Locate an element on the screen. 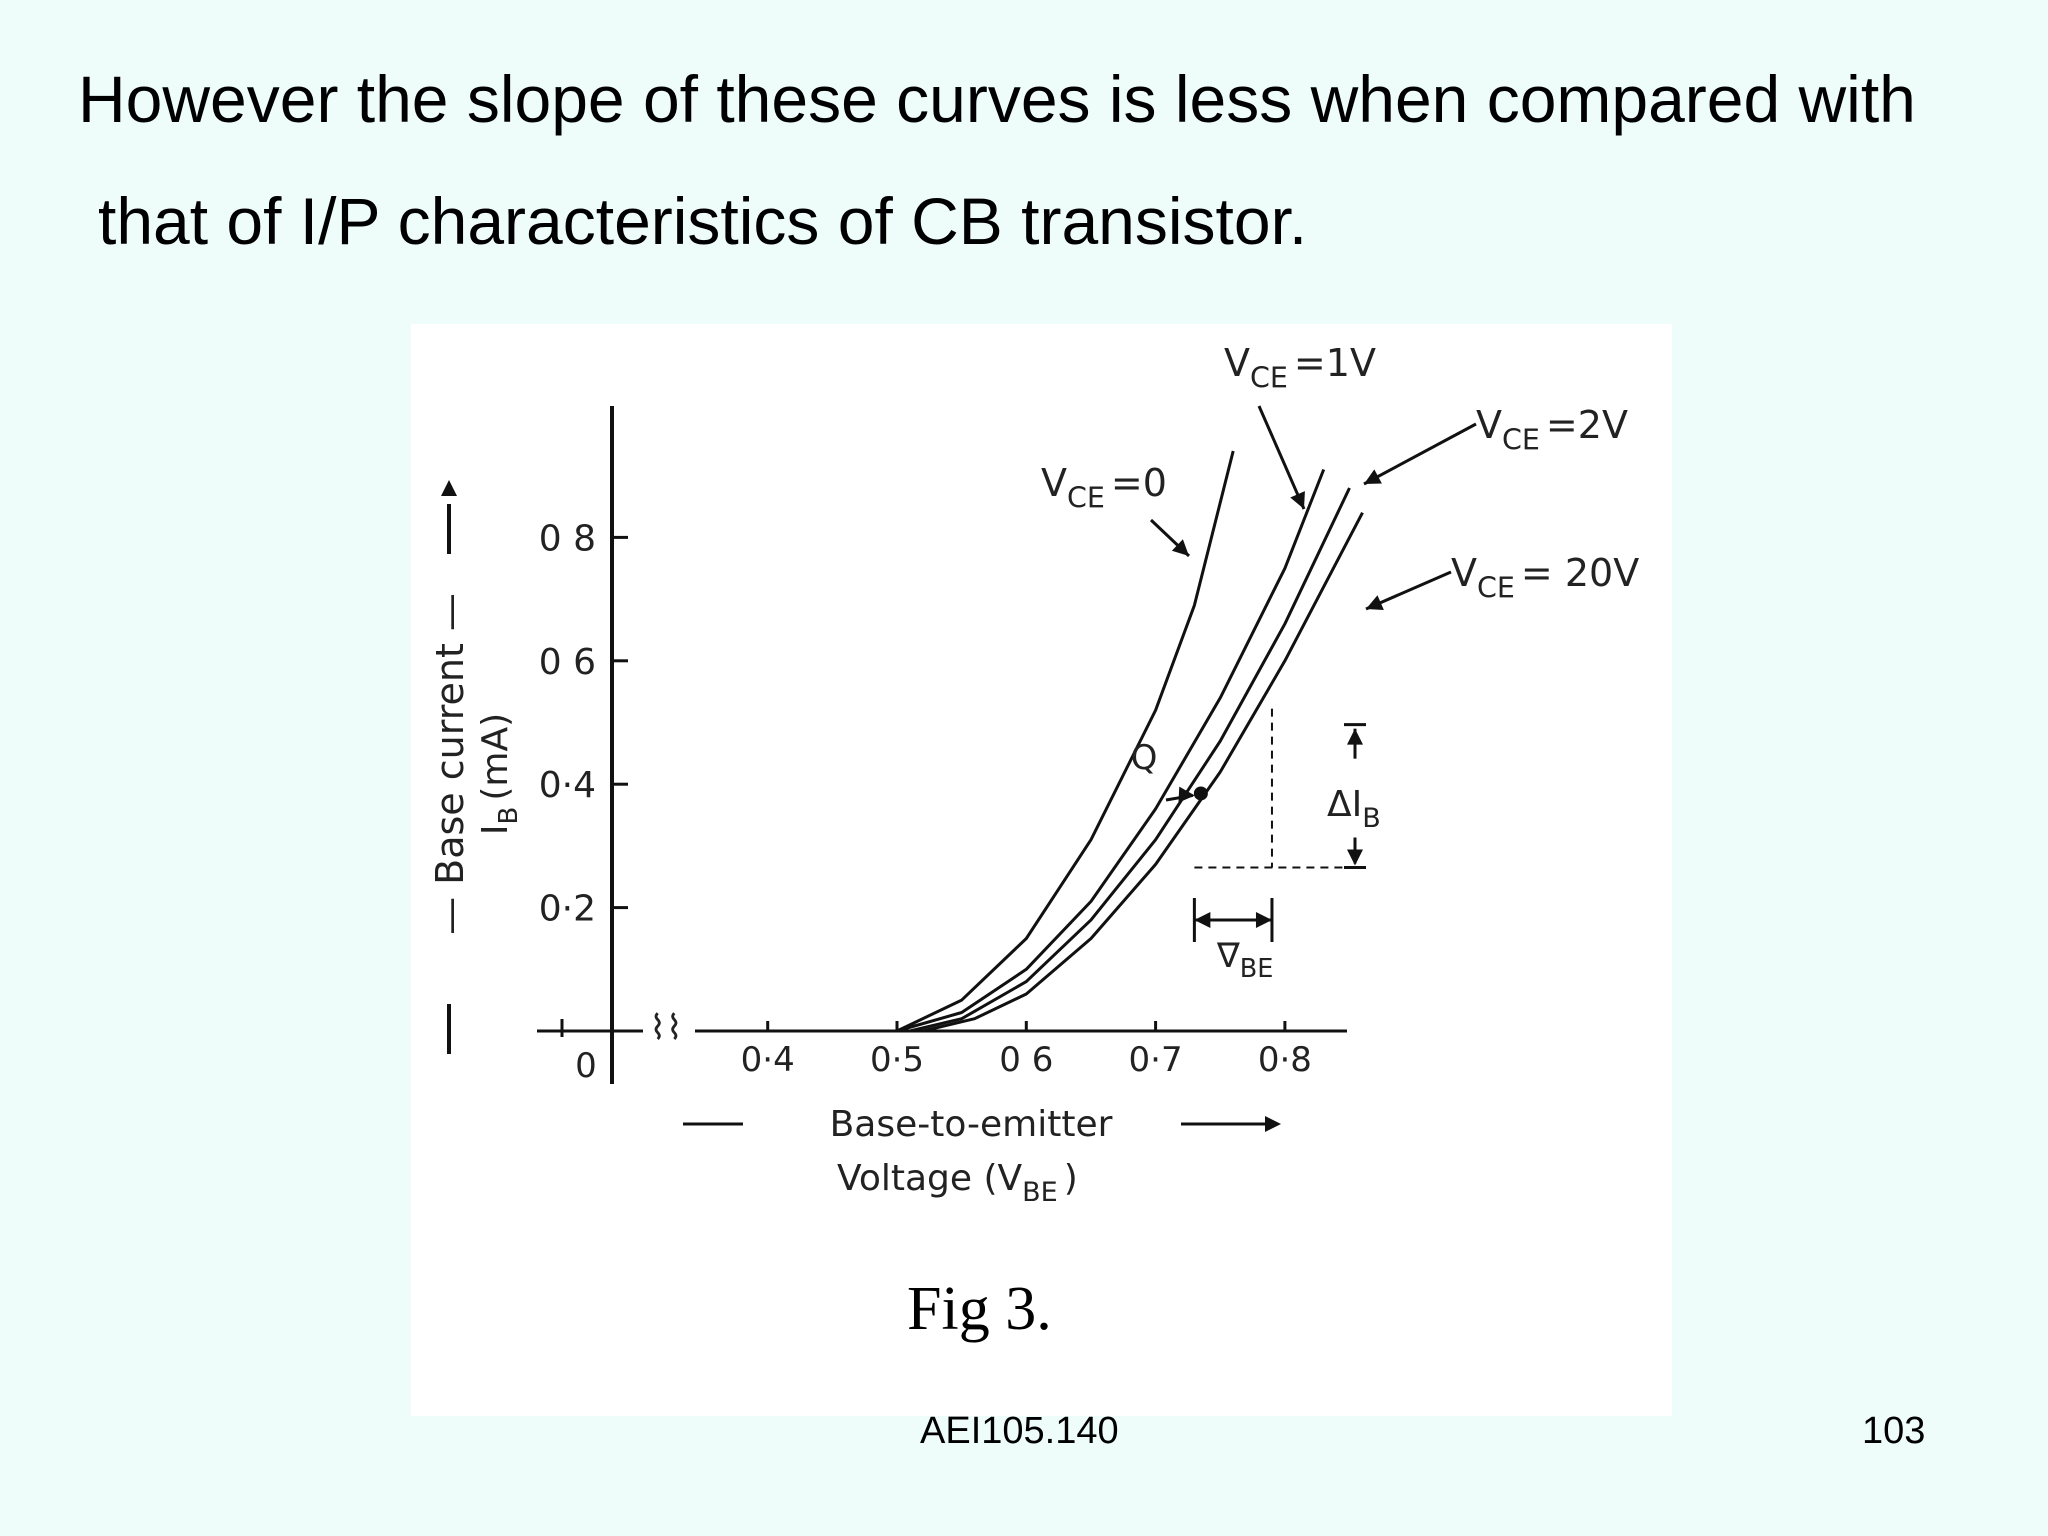 This screenshot has height=1536, width=2048. x-tick-label-0: 0·4 is located at coordinates (768, 1060).